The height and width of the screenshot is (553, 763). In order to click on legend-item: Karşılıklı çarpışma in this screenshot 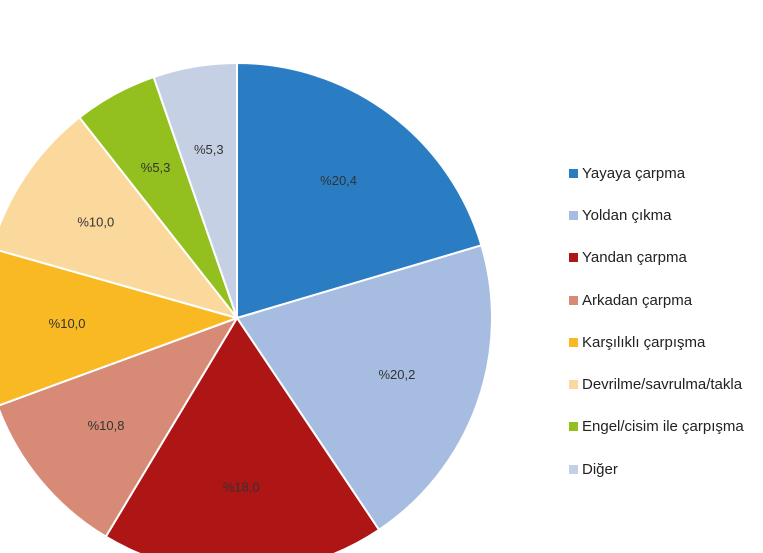, I will do `click(666, 342)`.